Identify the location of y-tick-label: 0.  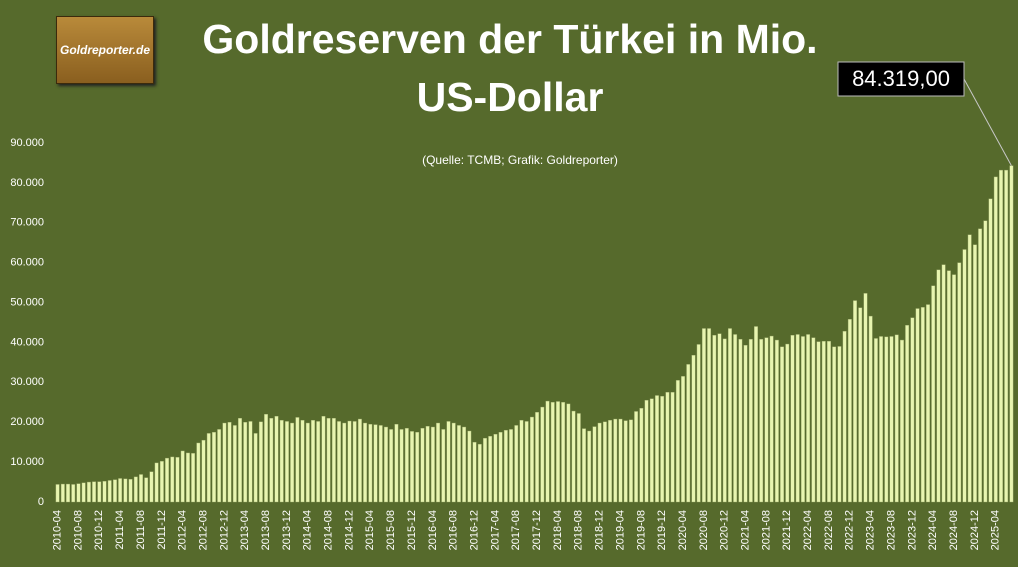
(41, 502).